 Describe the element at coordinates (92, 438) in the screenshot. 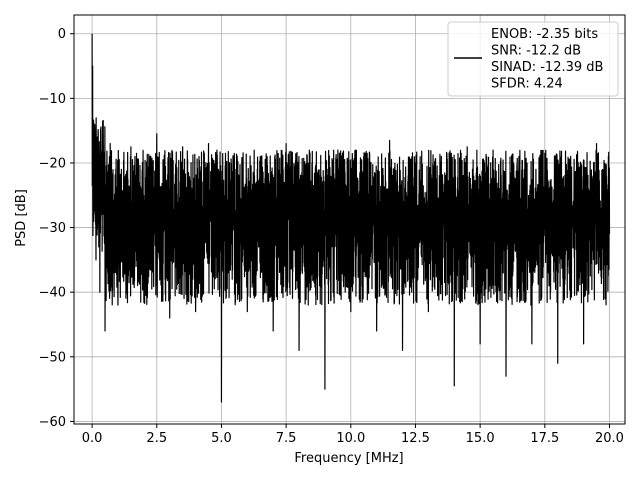

I see `x-tick-label: 0.0` at that location.